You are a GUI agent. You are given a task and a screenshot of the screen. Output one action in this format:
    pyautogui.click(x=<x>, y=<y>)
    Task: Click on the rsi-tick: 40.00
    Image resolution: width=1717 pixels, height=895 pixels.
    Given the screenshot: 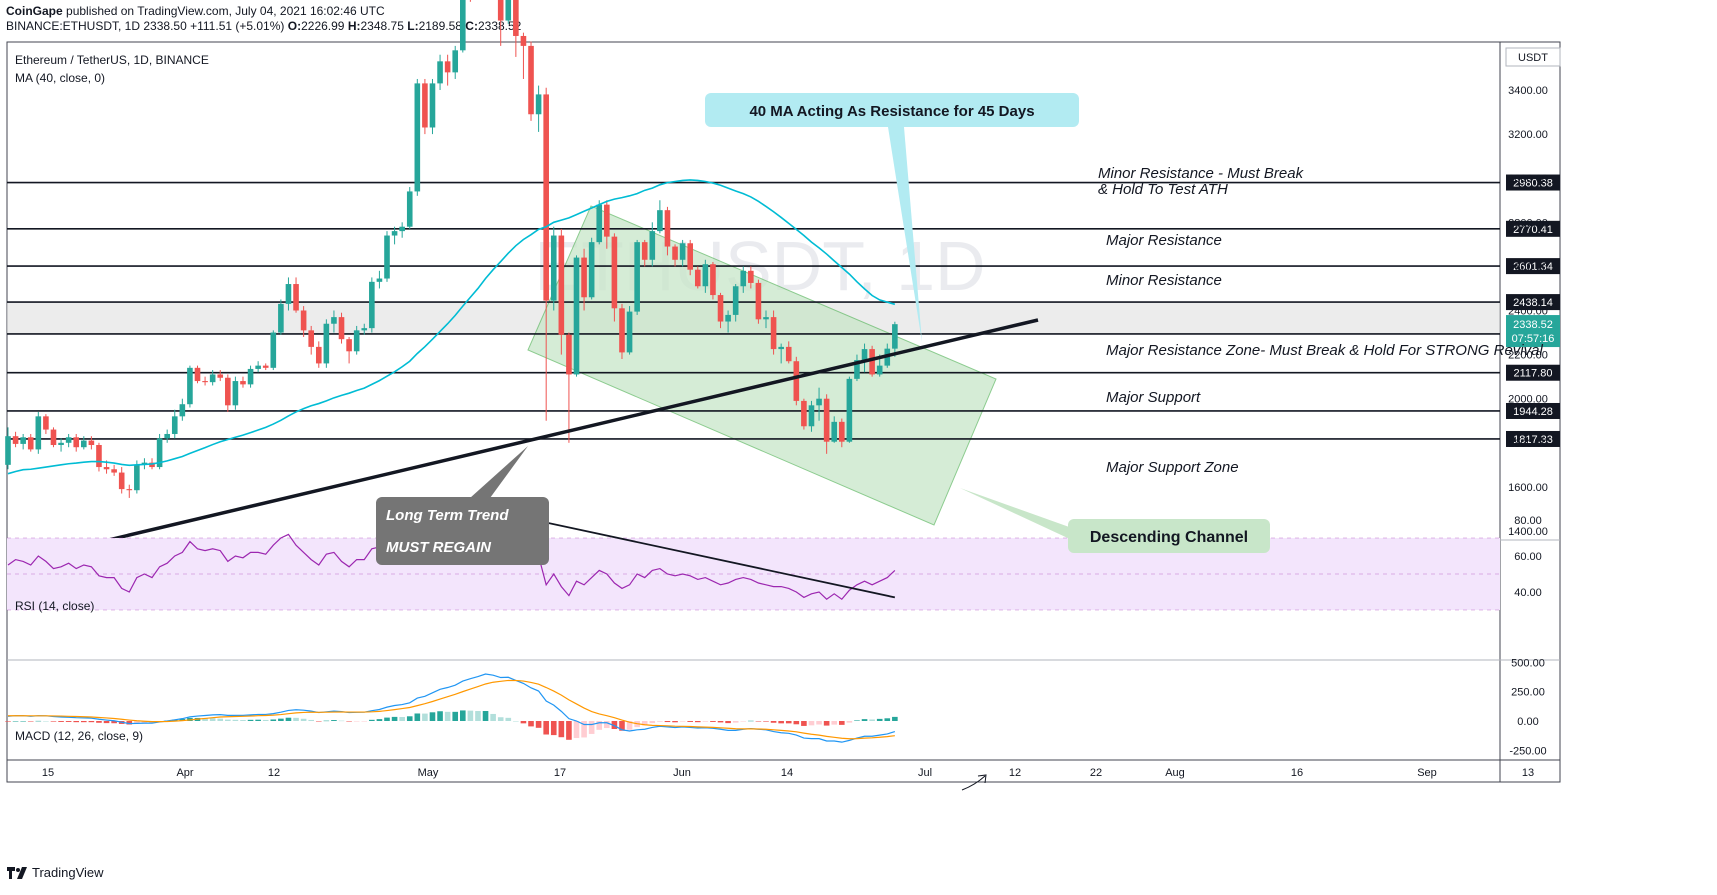 What is the action you would take?
    pyautogui.click(x=1528, y=593)
    